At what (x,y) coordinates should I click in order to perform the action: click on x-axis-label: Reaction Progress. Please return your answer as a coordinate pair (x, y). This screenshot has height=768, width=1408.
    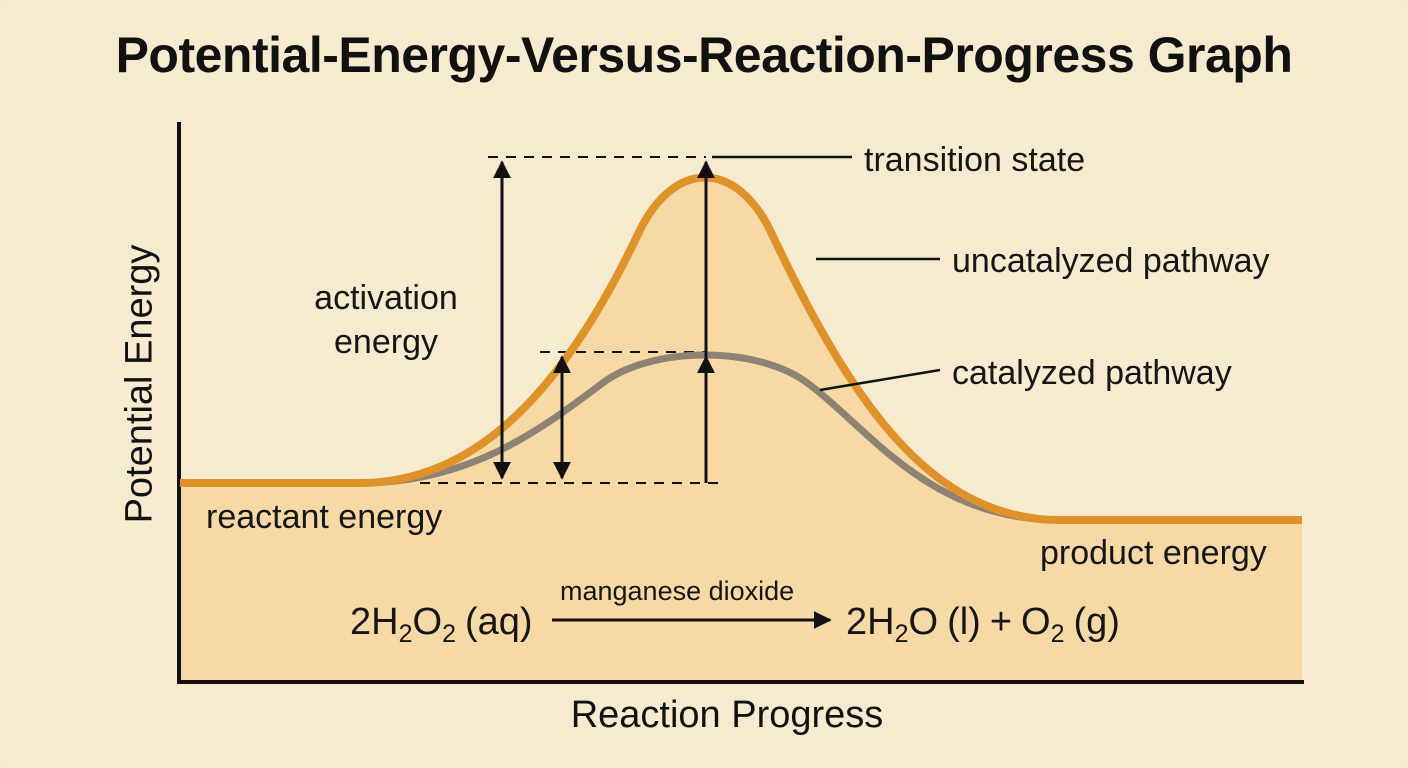
    Looking at the image, I should click on (727, 715).